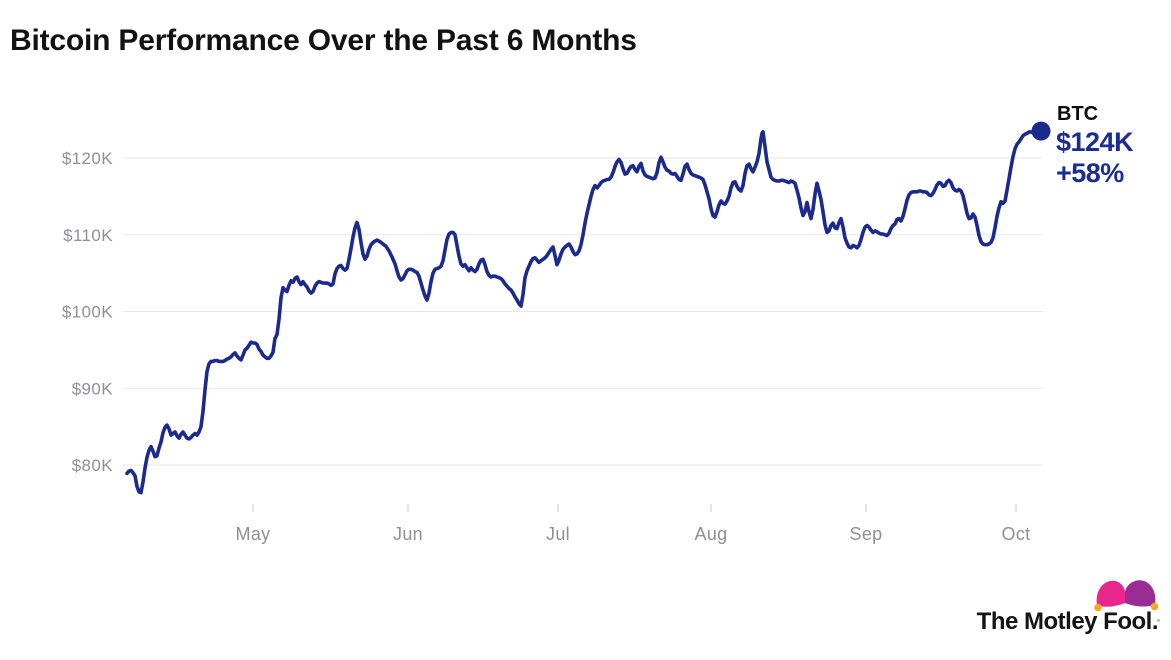 The width and height of the screenshot is (1171, 660). What do you see at coordinates (88, 235) in the screenshot?
I see `y-axis-label: $110K` at bounding box center [88, 235].